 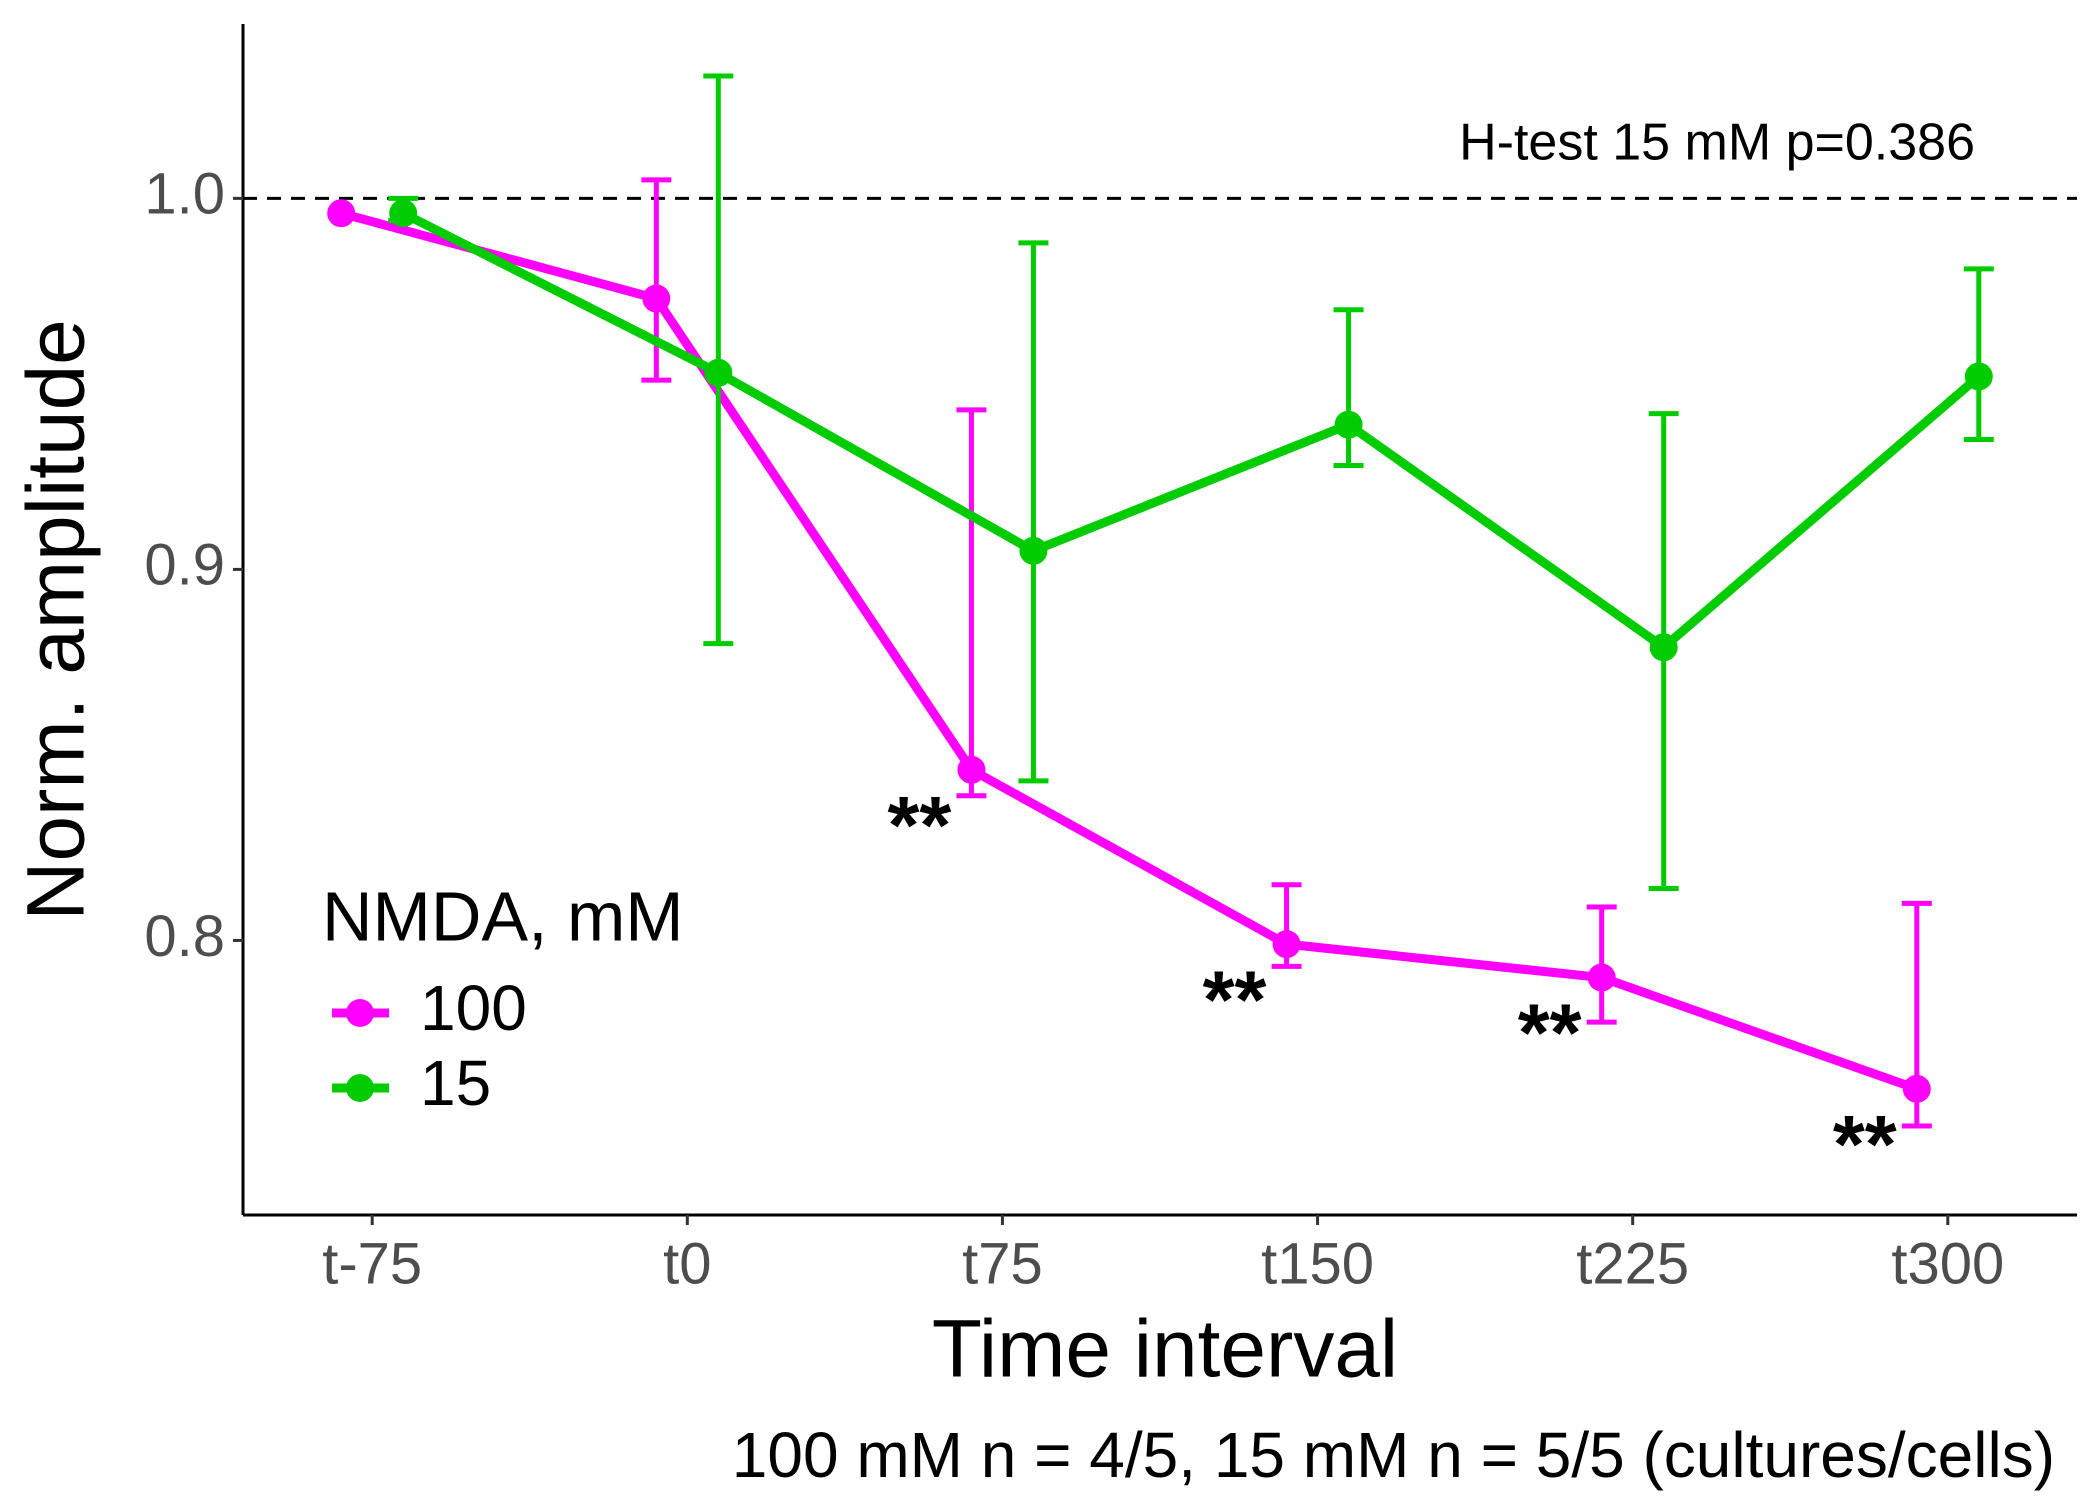 I want to click on x-tick-label: t225, so click(x=1632, y=1263).